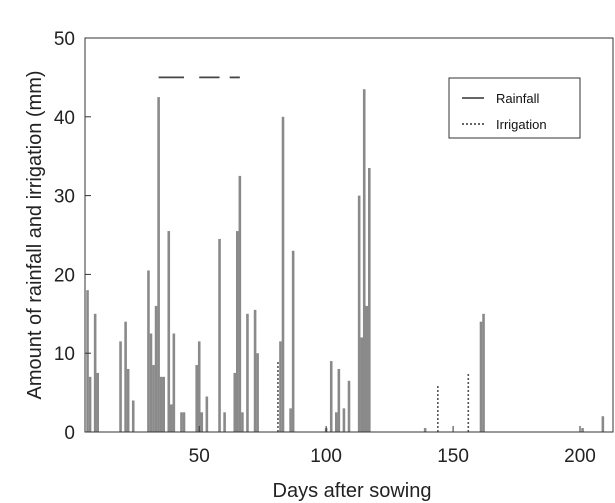 The width and height of the screenshot is (615, 503). I want to click on y-tick-label: 20, so click(64, 275).